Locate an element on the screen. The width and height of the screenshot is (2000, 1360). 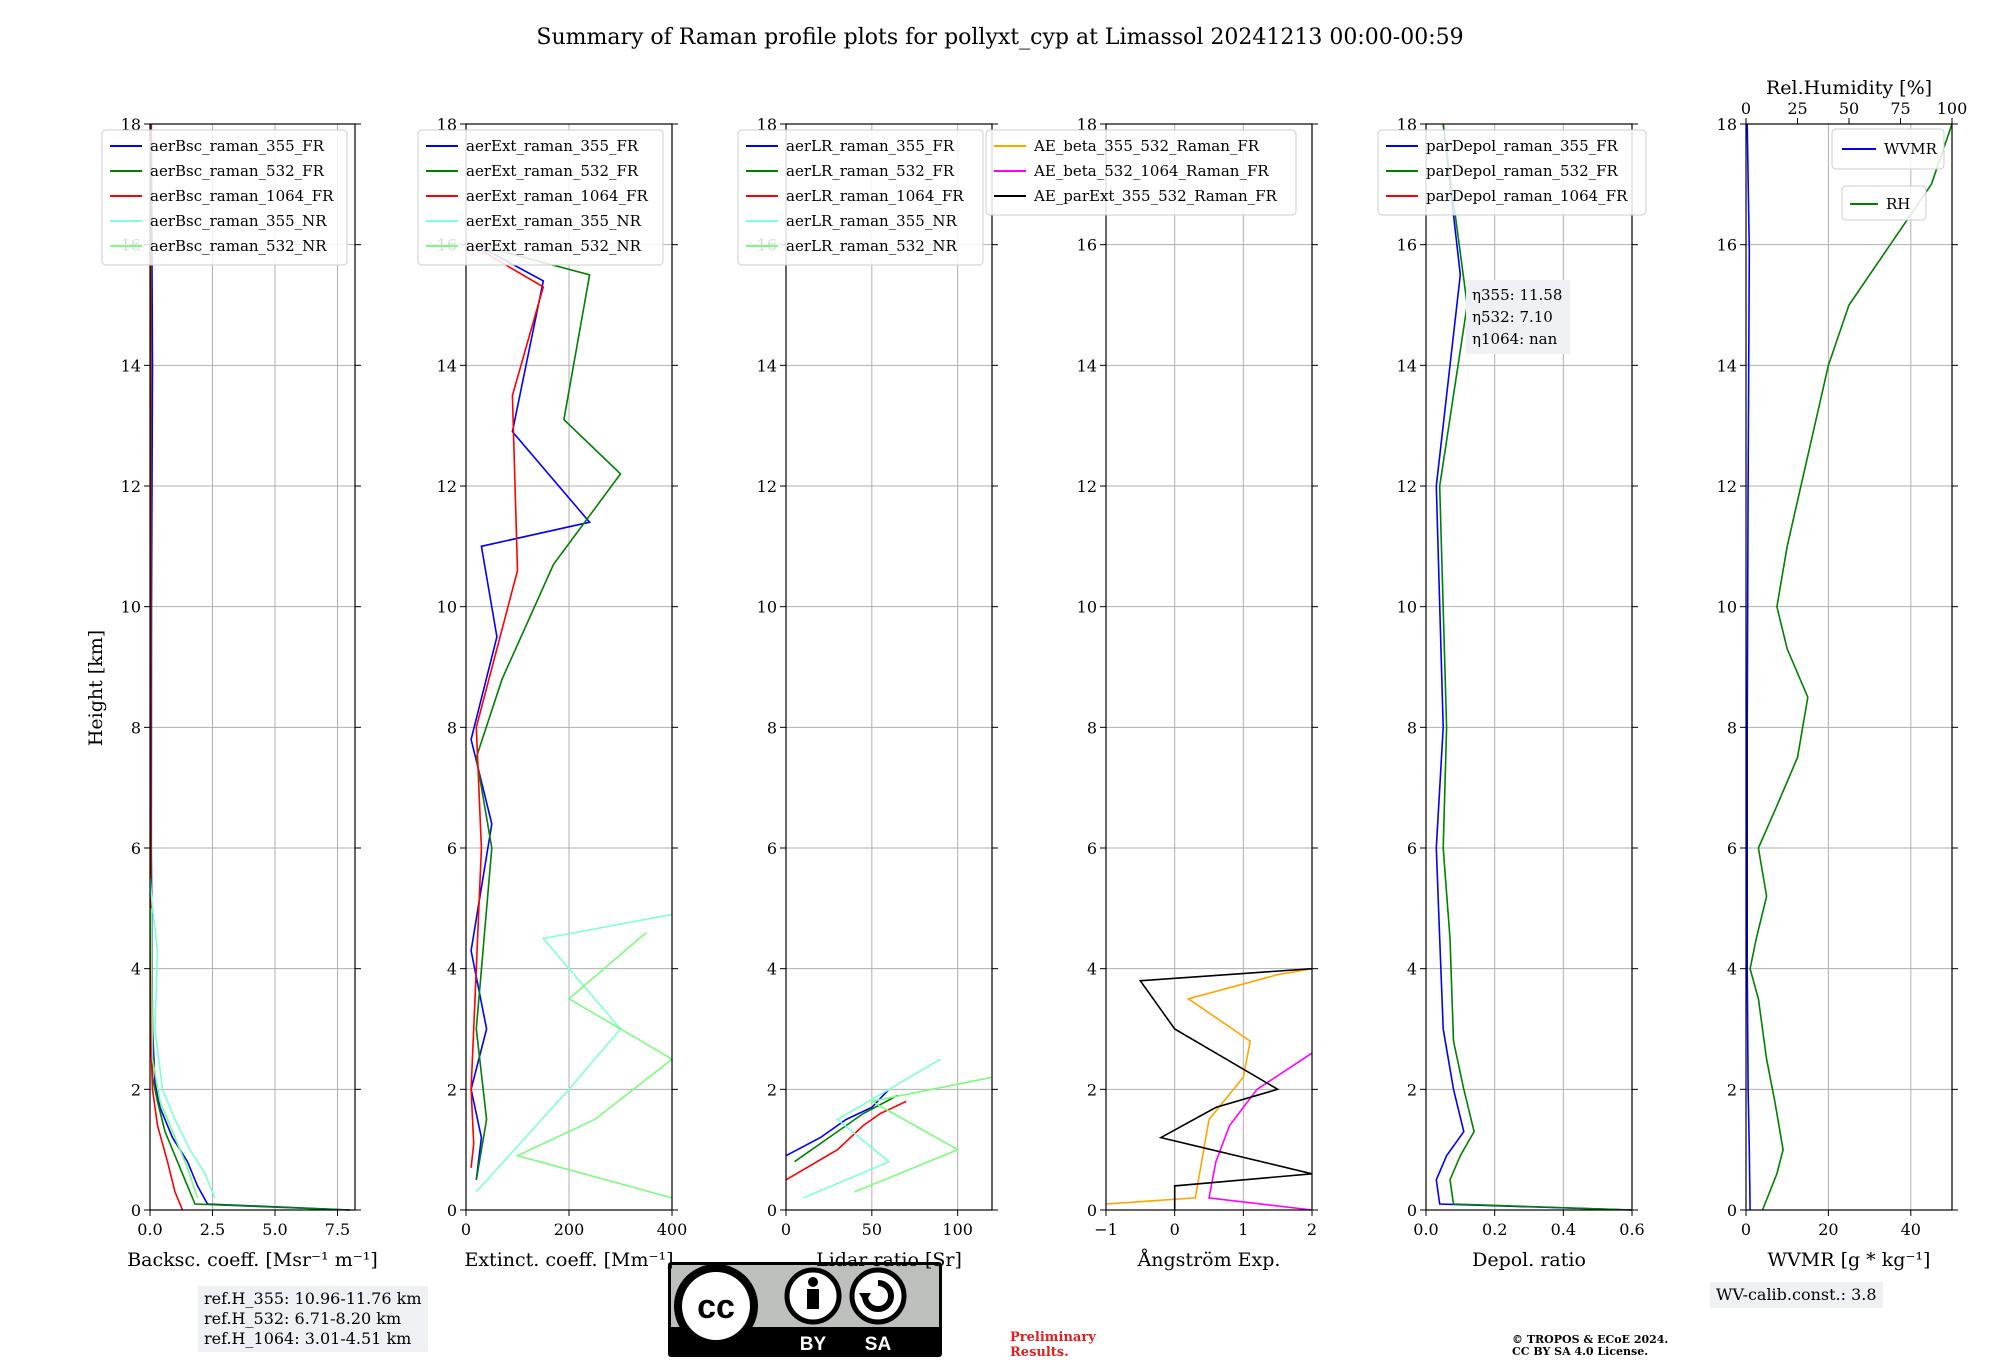
series-line-aerBsc_raman_1064_FR is located at coordinates (166, 667).